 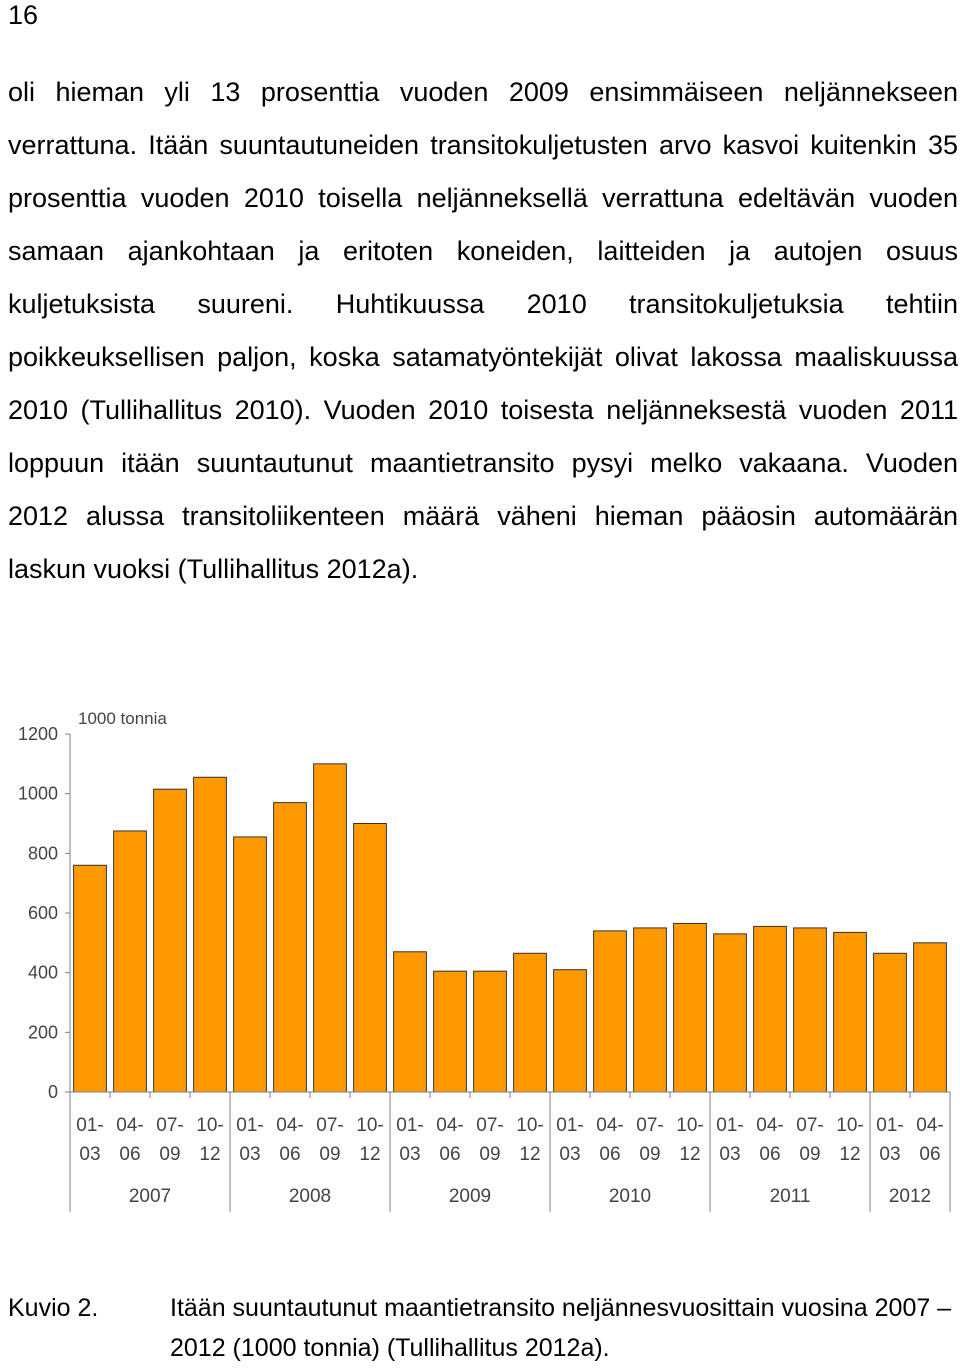 What do you see at coordinates (38, 734) in the screenshot?
I see `y-tick-label: 1200` at bounding box center [38, 734].